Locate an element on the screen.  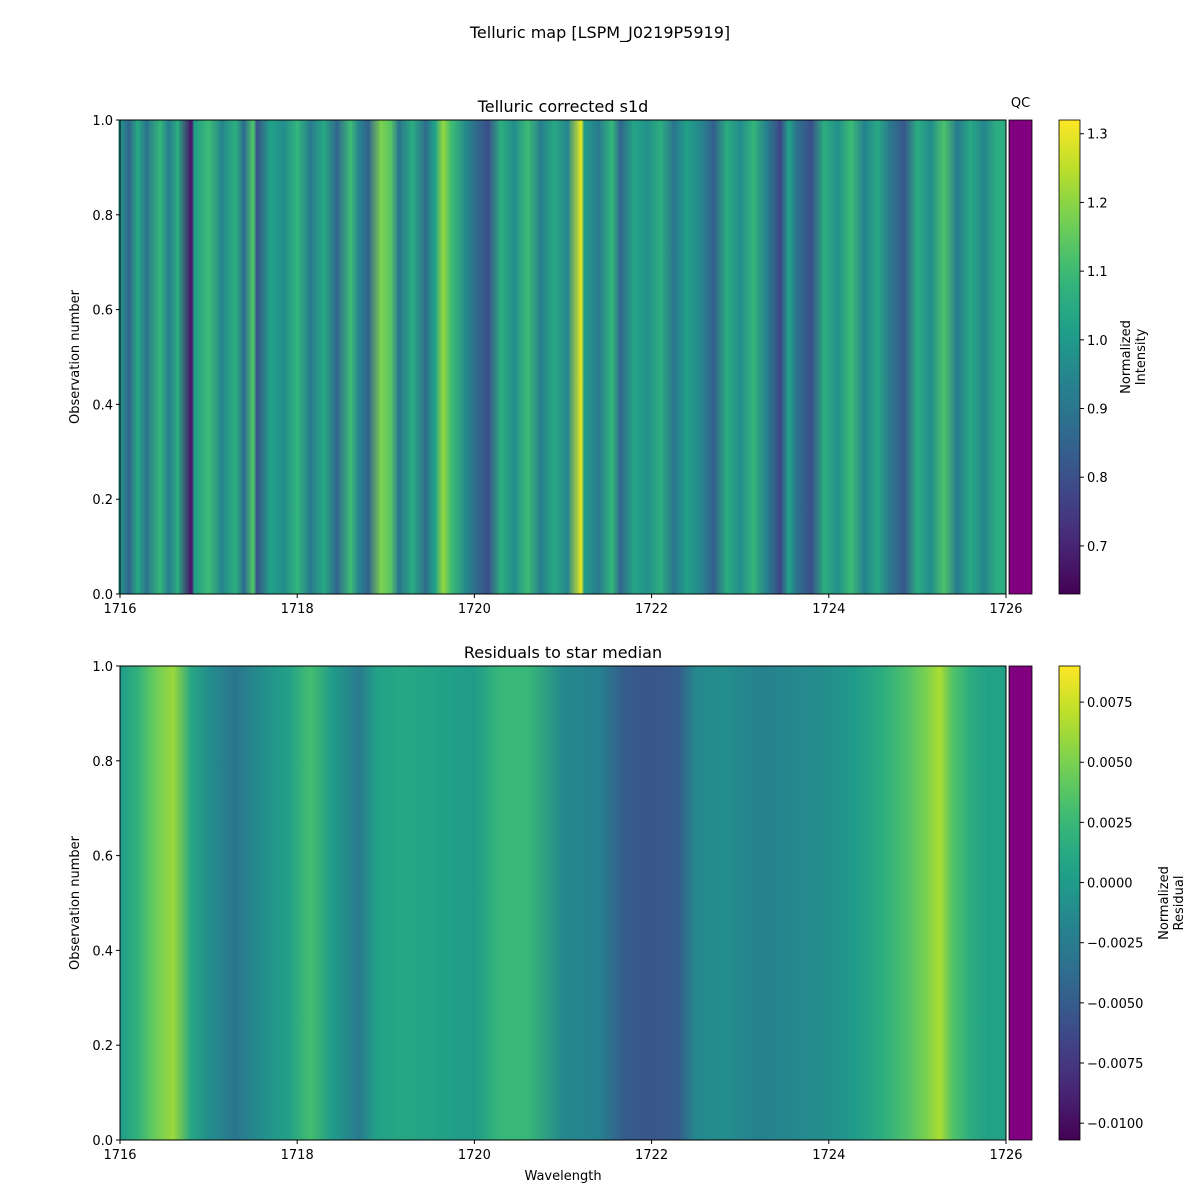
colorbar-tick-label: 1.3 is located at coordinates (1097, 135).